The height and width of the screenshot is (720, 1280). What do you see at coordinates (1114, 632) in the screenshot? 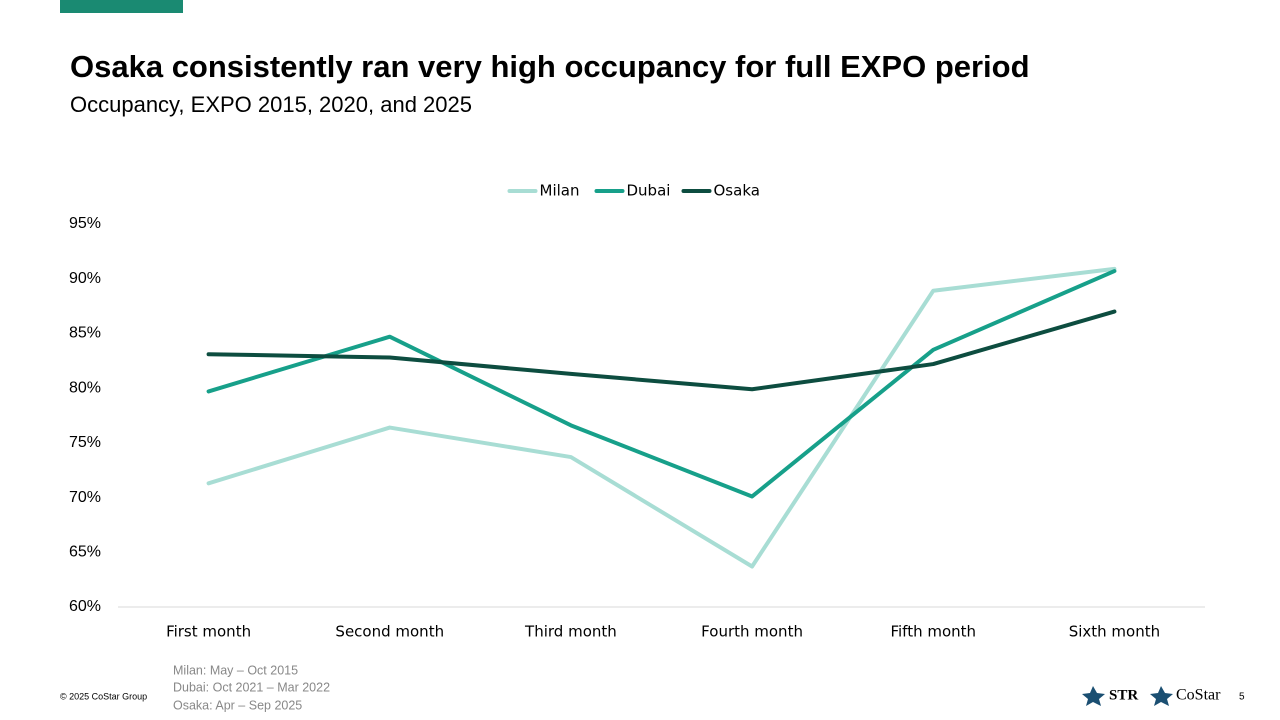
I see `x-tick-label: Sixth month` at bounding box center [1114, 632].